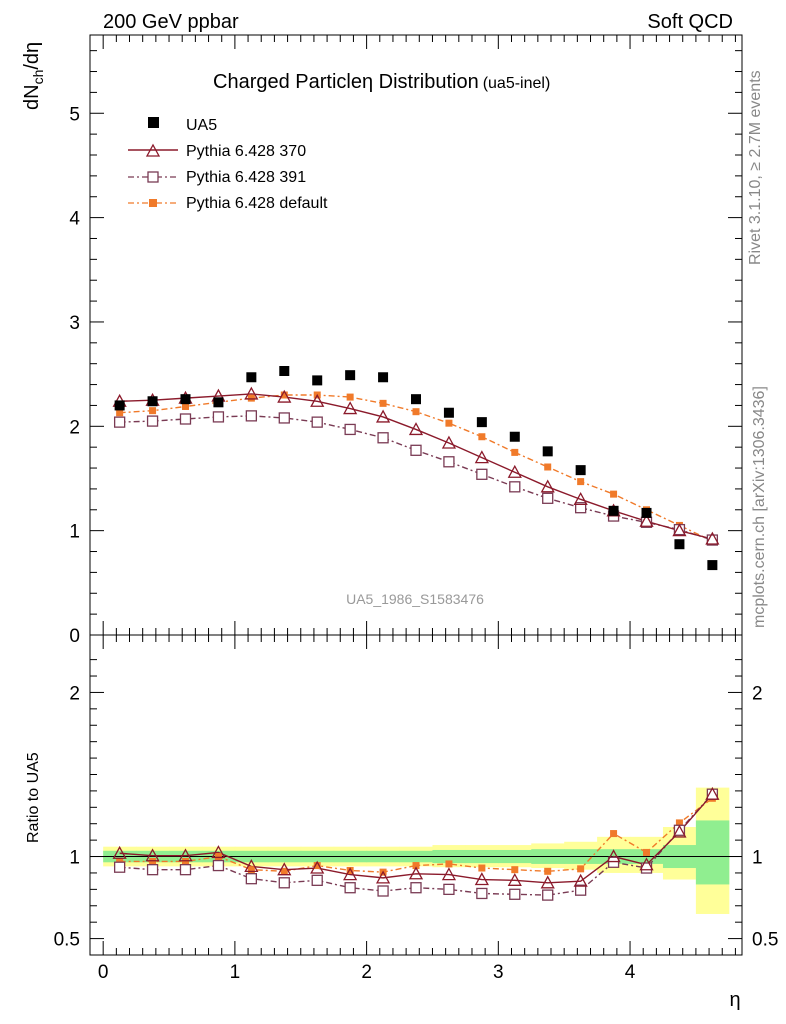 This screenshot has height=1024, width=786. What do you see at coordinates (74, 114) in the screenshot?
I see `main-y-tick-label: 5` at bounding box center [74, 114].